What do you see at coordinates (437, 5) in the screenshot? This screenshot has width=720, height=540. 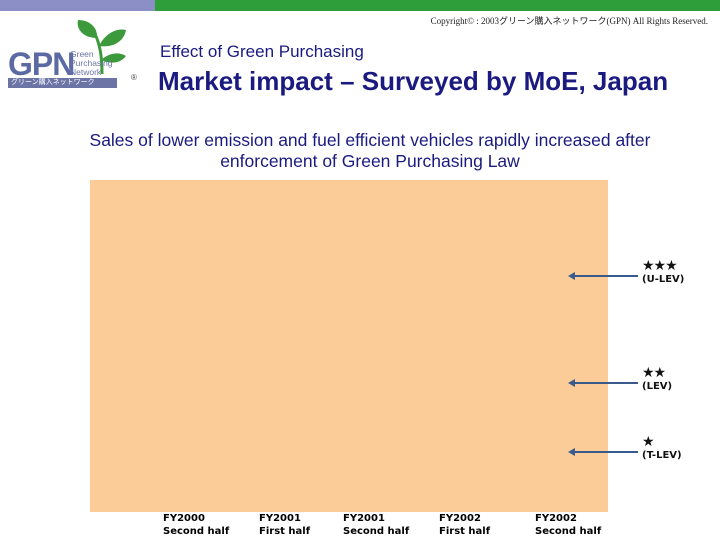 I see `header-green-bar` at bounding box center [437, 5].